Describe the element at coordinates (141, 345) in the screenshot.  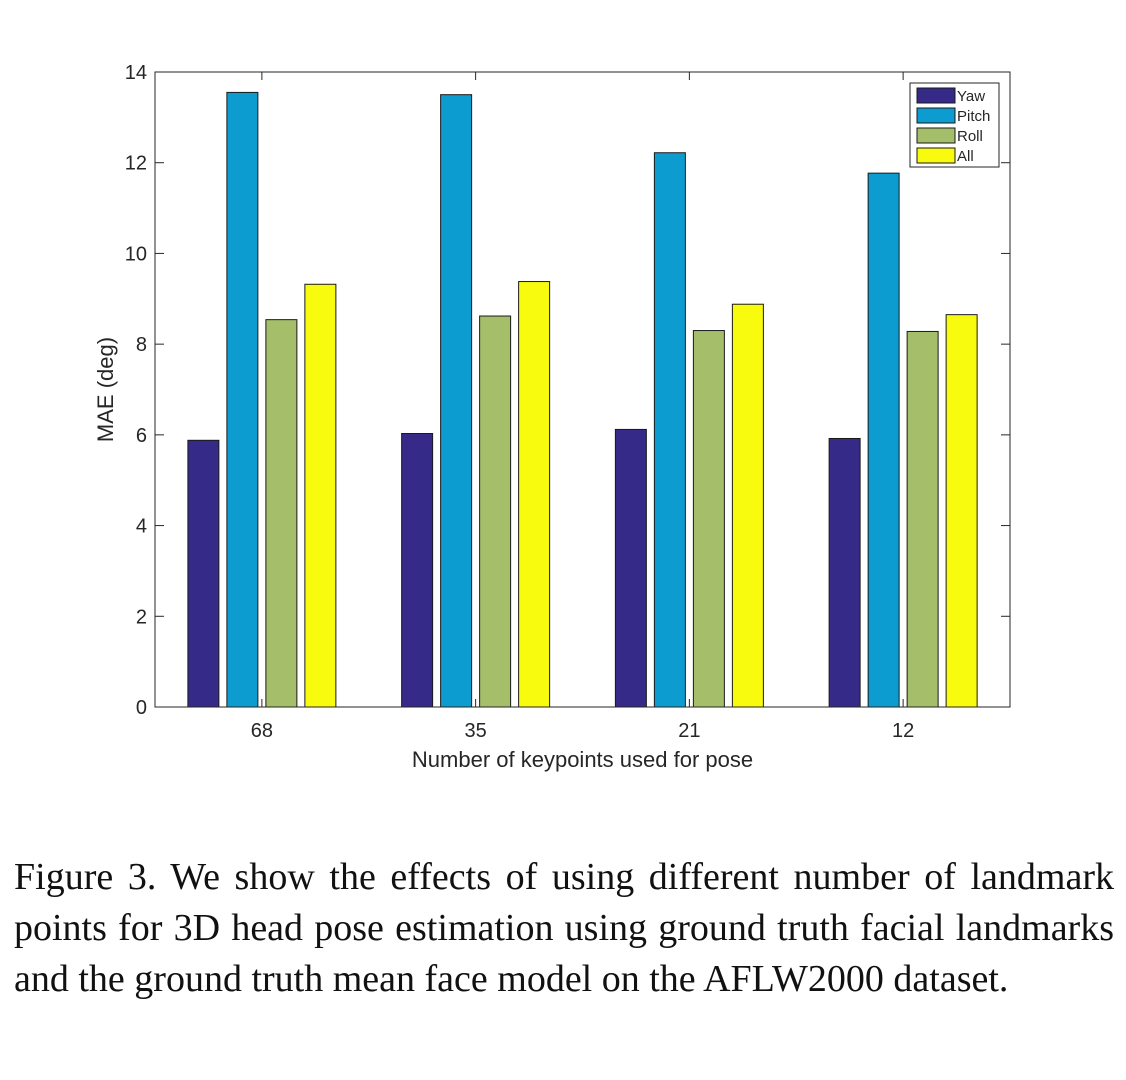
I see `y-tick-label: 8` at that location.